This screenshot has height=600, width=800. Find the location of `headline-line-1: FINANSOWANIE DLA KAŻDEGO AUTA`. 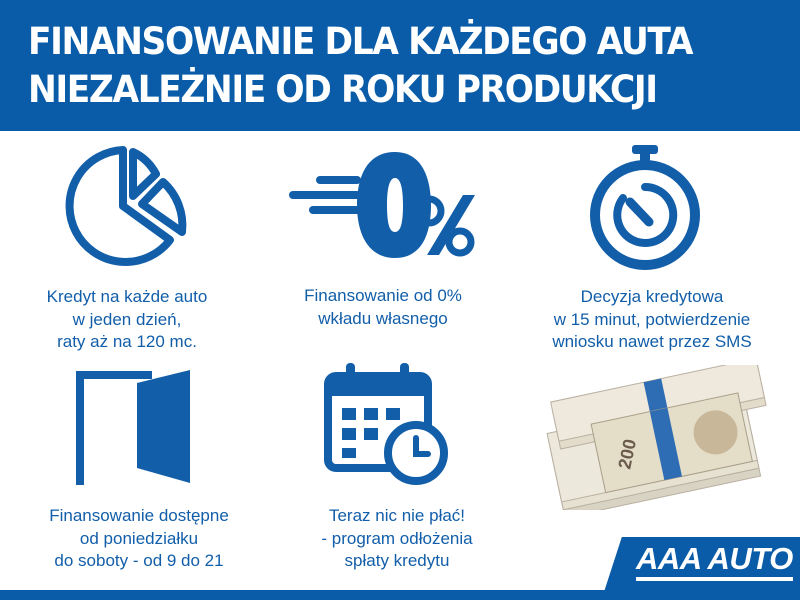

headline-line-1: FINANSOWANIE DLA KAŻDEGO AUTA is located at coordinates (360, 41).